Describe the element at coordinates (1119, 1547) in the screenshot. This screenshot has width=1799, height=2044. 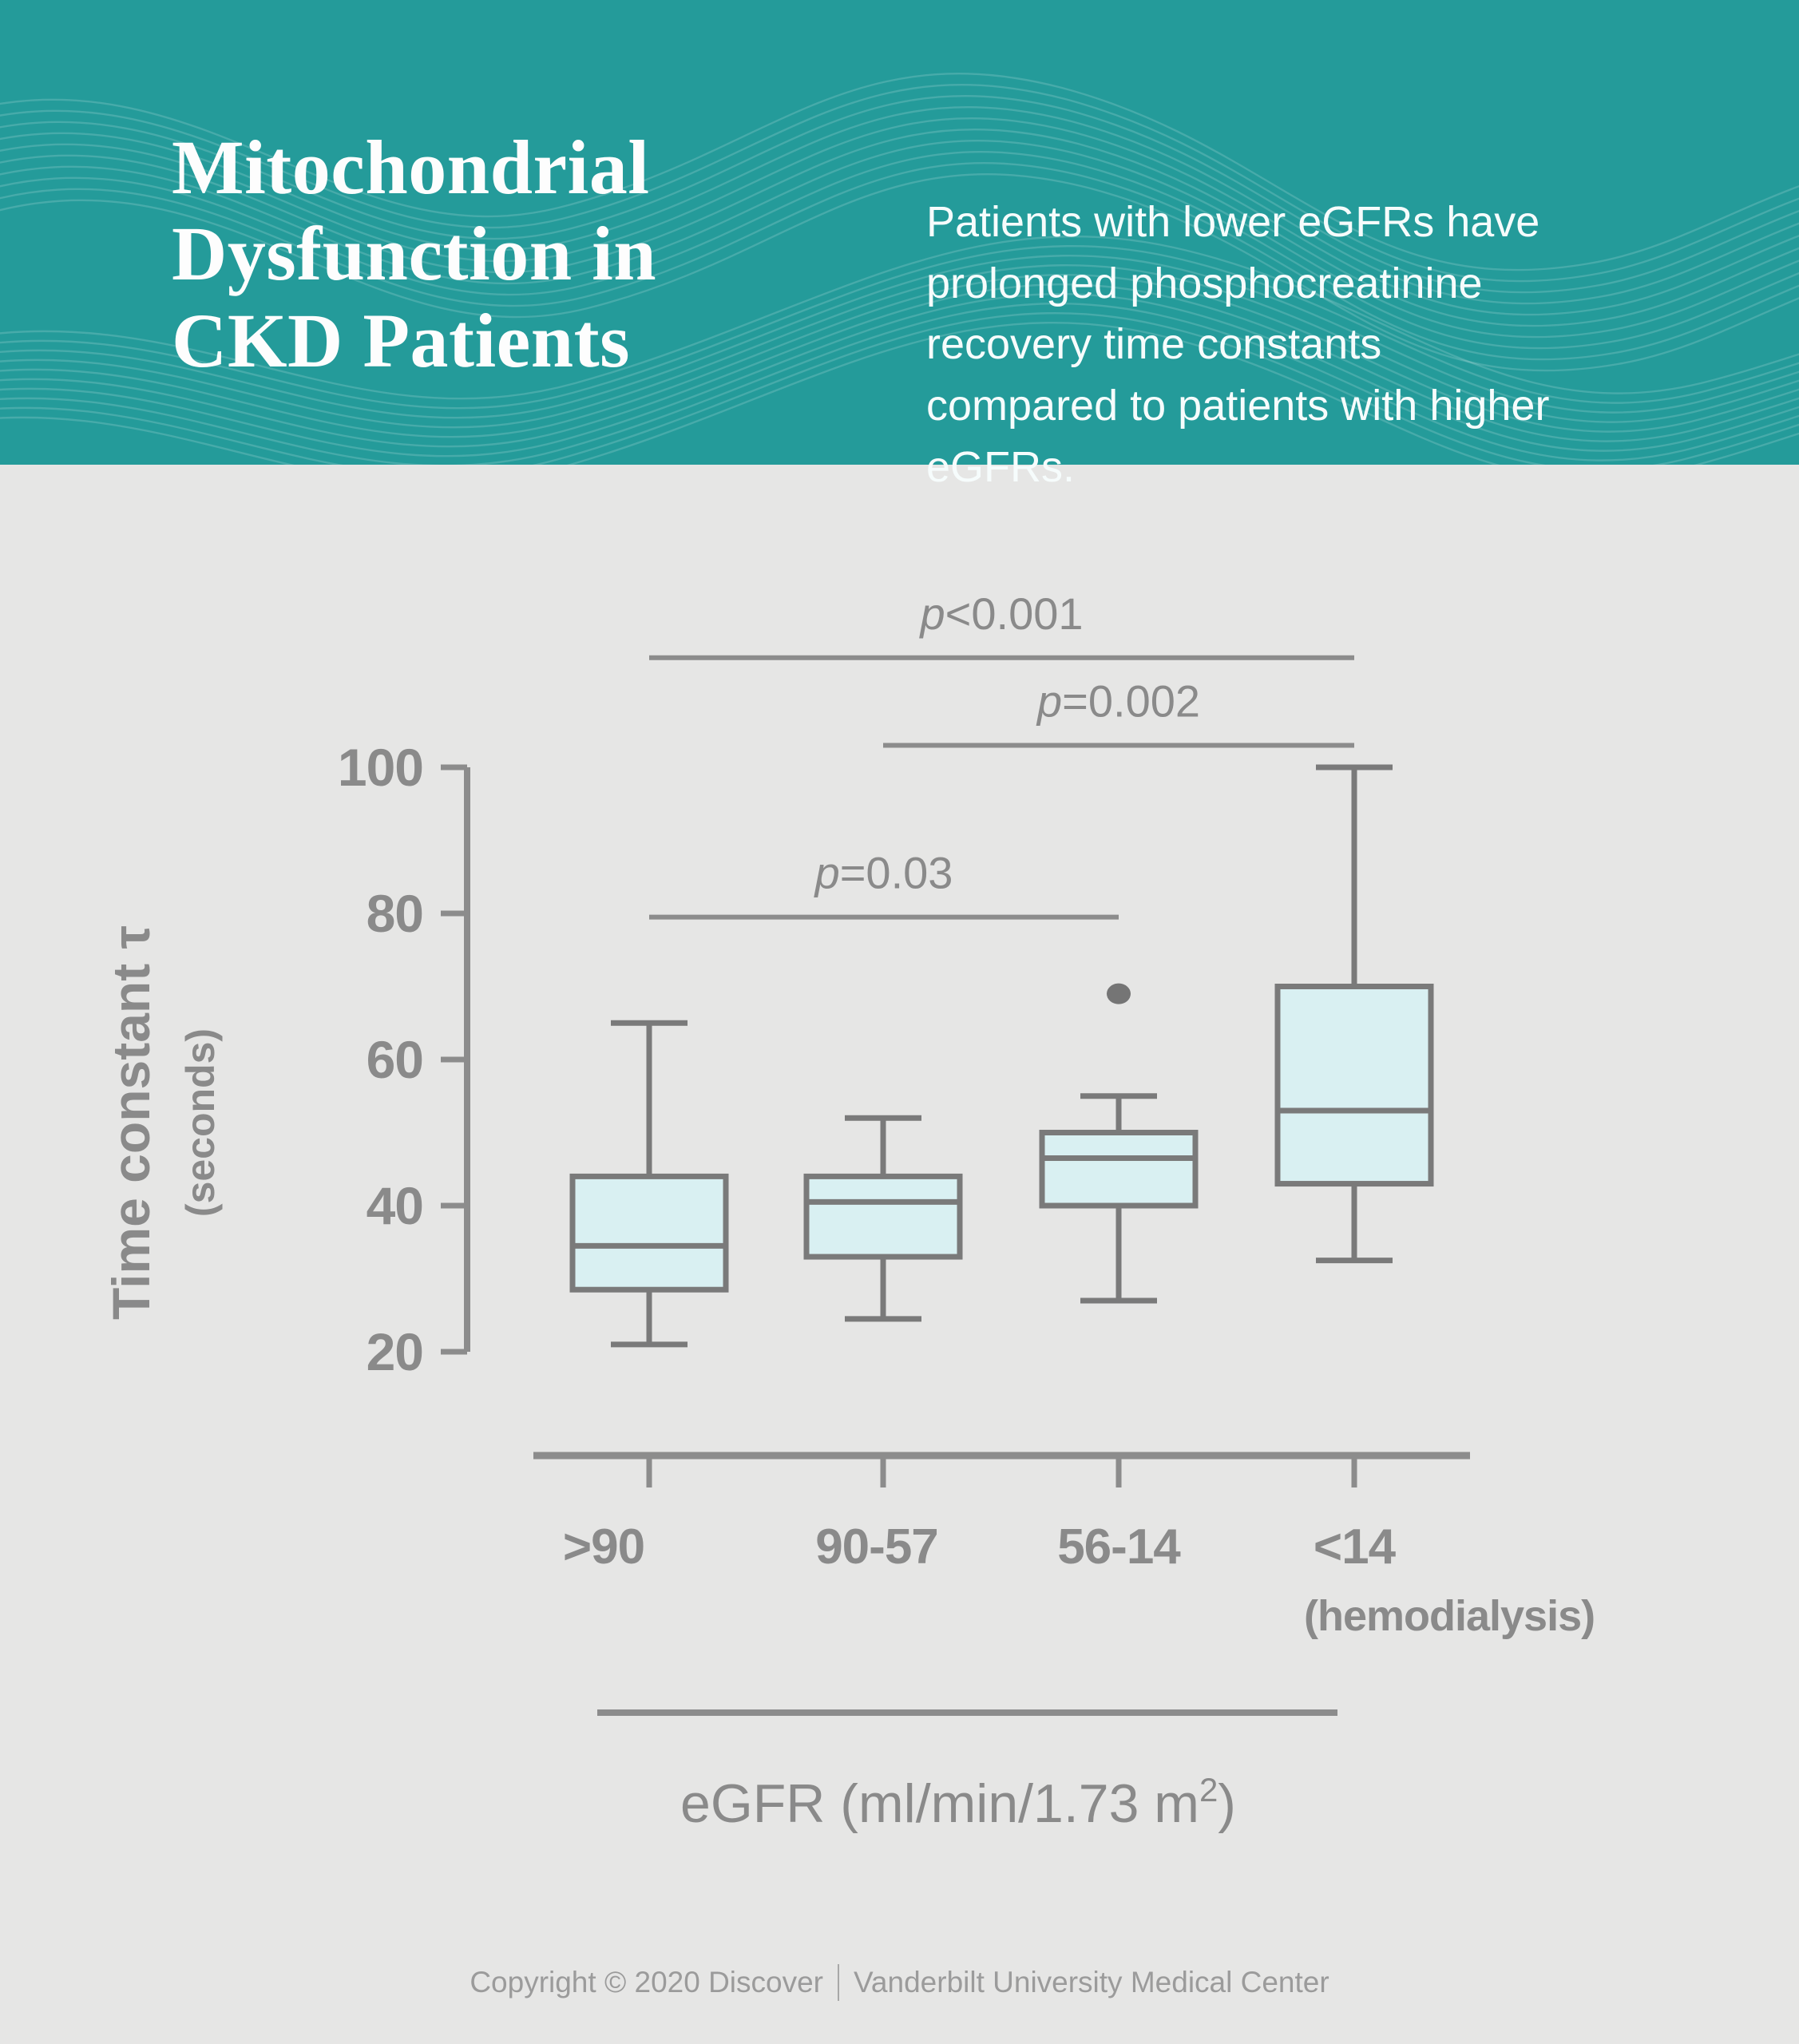
I see `x-category-label: 56-14` at that location.